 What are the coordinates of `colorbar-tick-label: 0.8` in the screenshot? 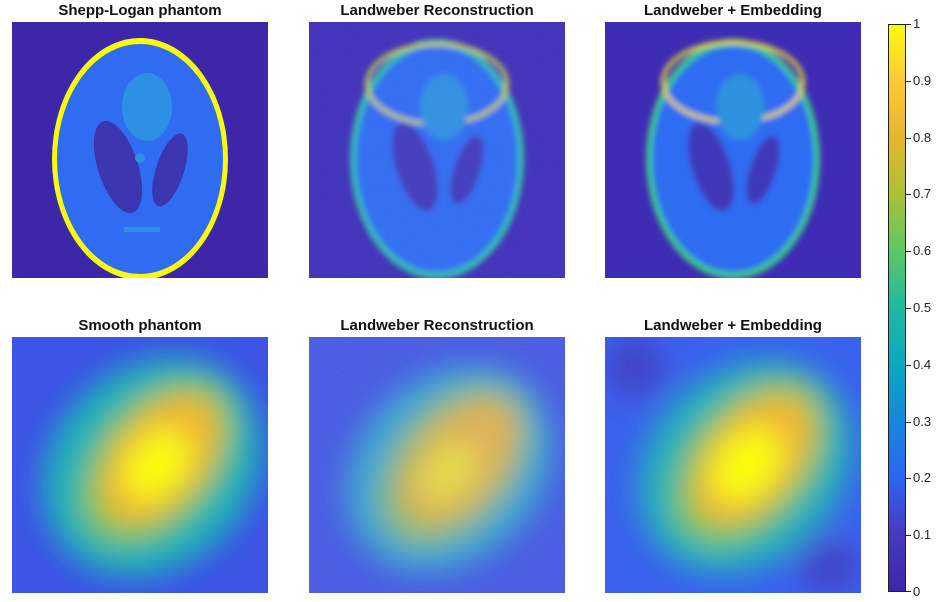 It's located at (922, 137).